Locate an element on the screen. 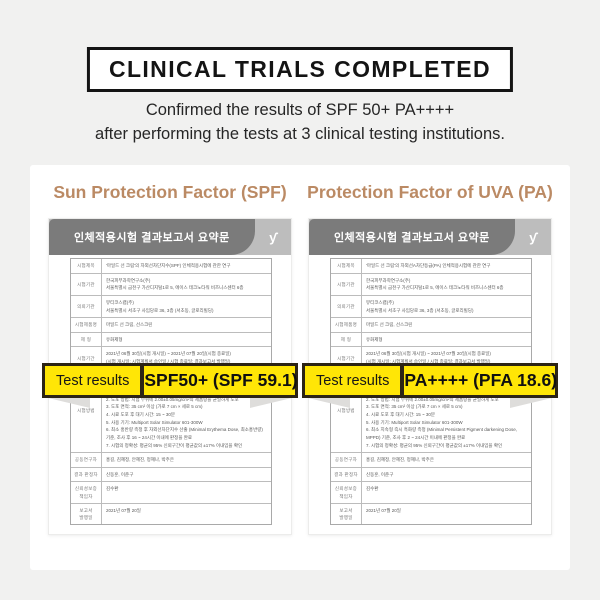 This screenshot has width=600, height=600. row-value: '마일드 선 크림'의 자외선A차단등급(PA) 인체적용시험에 관한 연구 is located at coordinates (428, 265).